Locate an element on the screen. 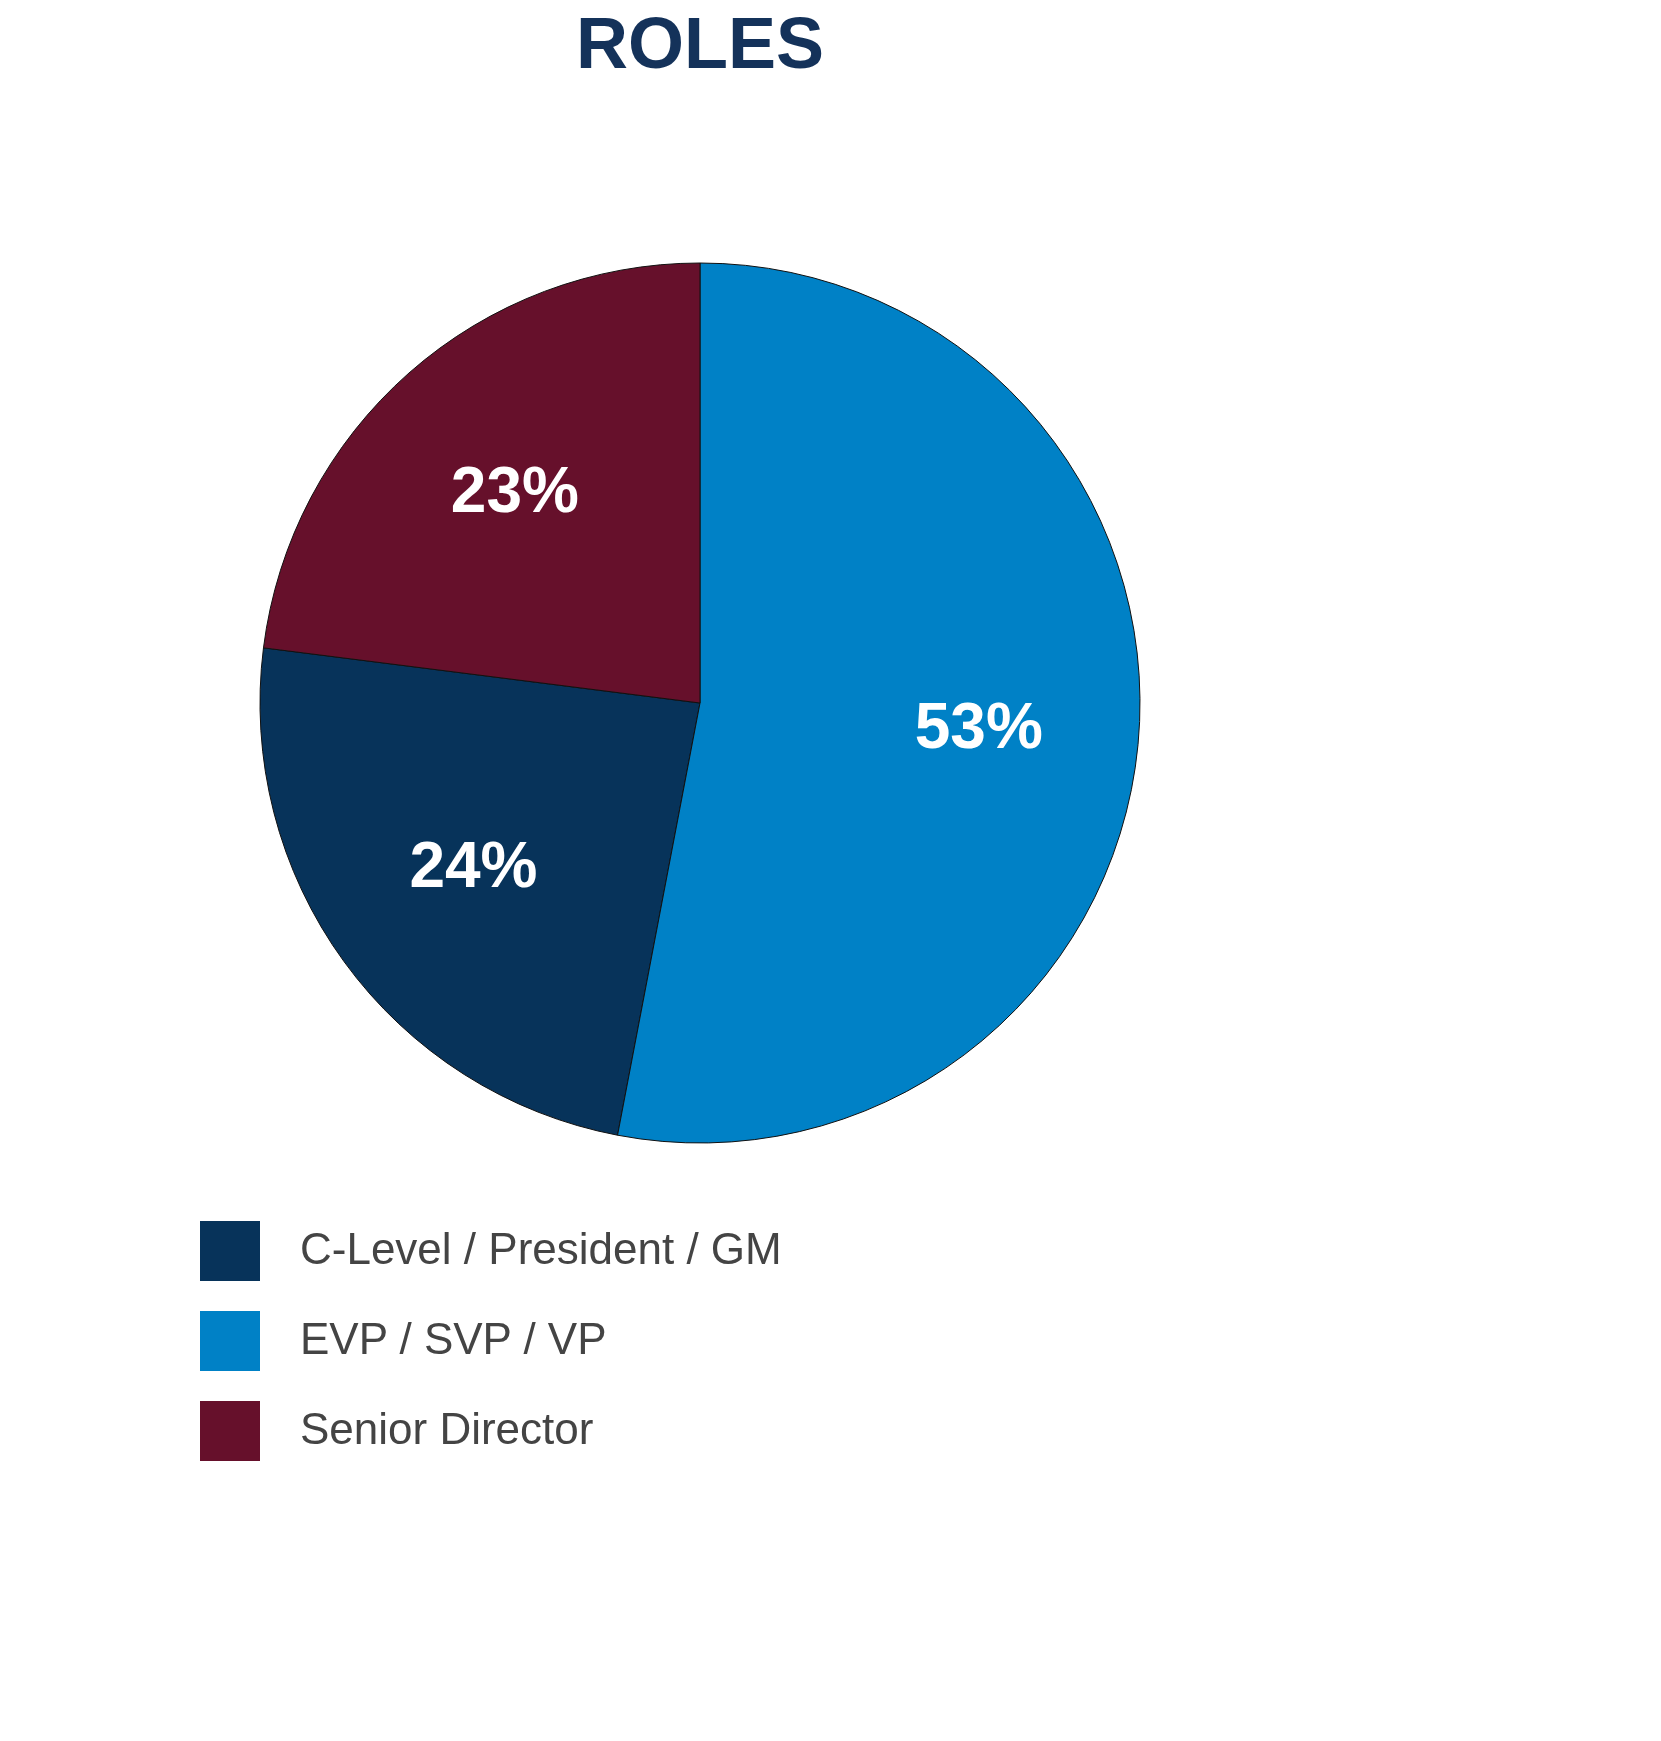 This screenshot has height=1741, width=1661. legend-label: EVP / SVP / VP is located at coordinates (453, 1338).